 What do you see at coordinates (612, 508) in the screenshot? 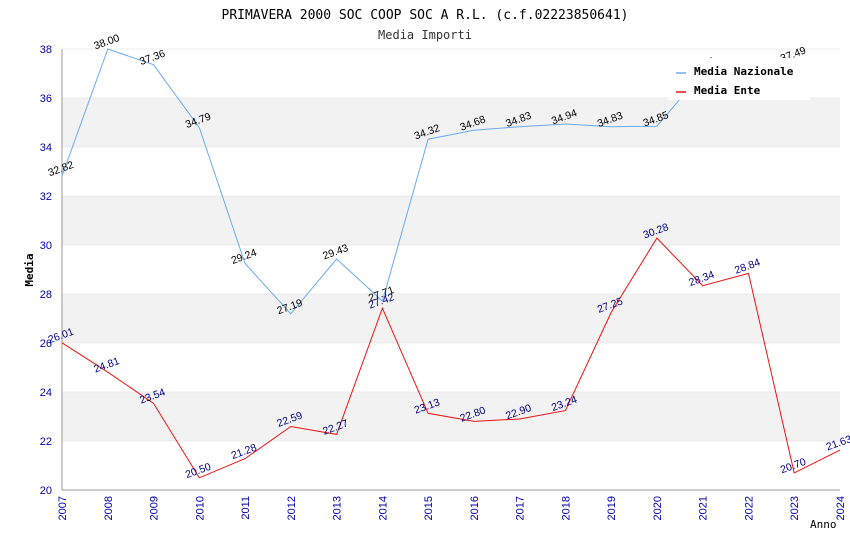
I see `x-tick-label: 2019` at bounding box center [612, 508].